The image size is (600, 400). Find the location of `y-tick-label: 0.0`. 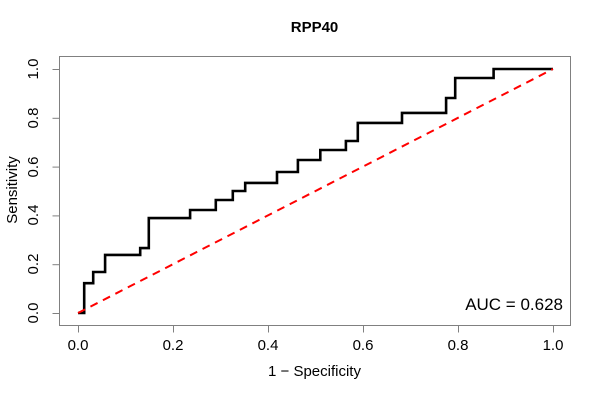

y-tick-label: 0.0 is located at coordinates (33, 313).